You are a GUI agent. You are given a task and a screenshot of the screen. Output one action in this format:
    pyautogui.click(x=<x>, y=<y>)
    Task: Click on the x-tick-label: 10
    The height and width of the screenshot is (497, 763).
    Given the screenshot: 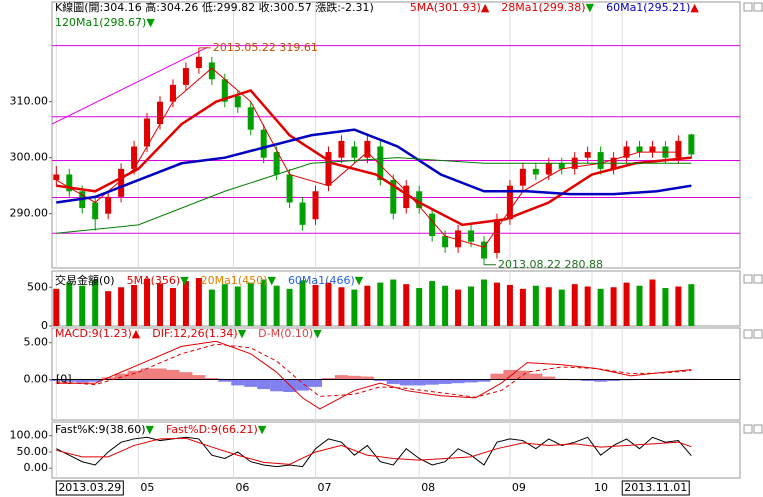 What is the action you would take?
    pyautogui.click(x=601, y=487)
    